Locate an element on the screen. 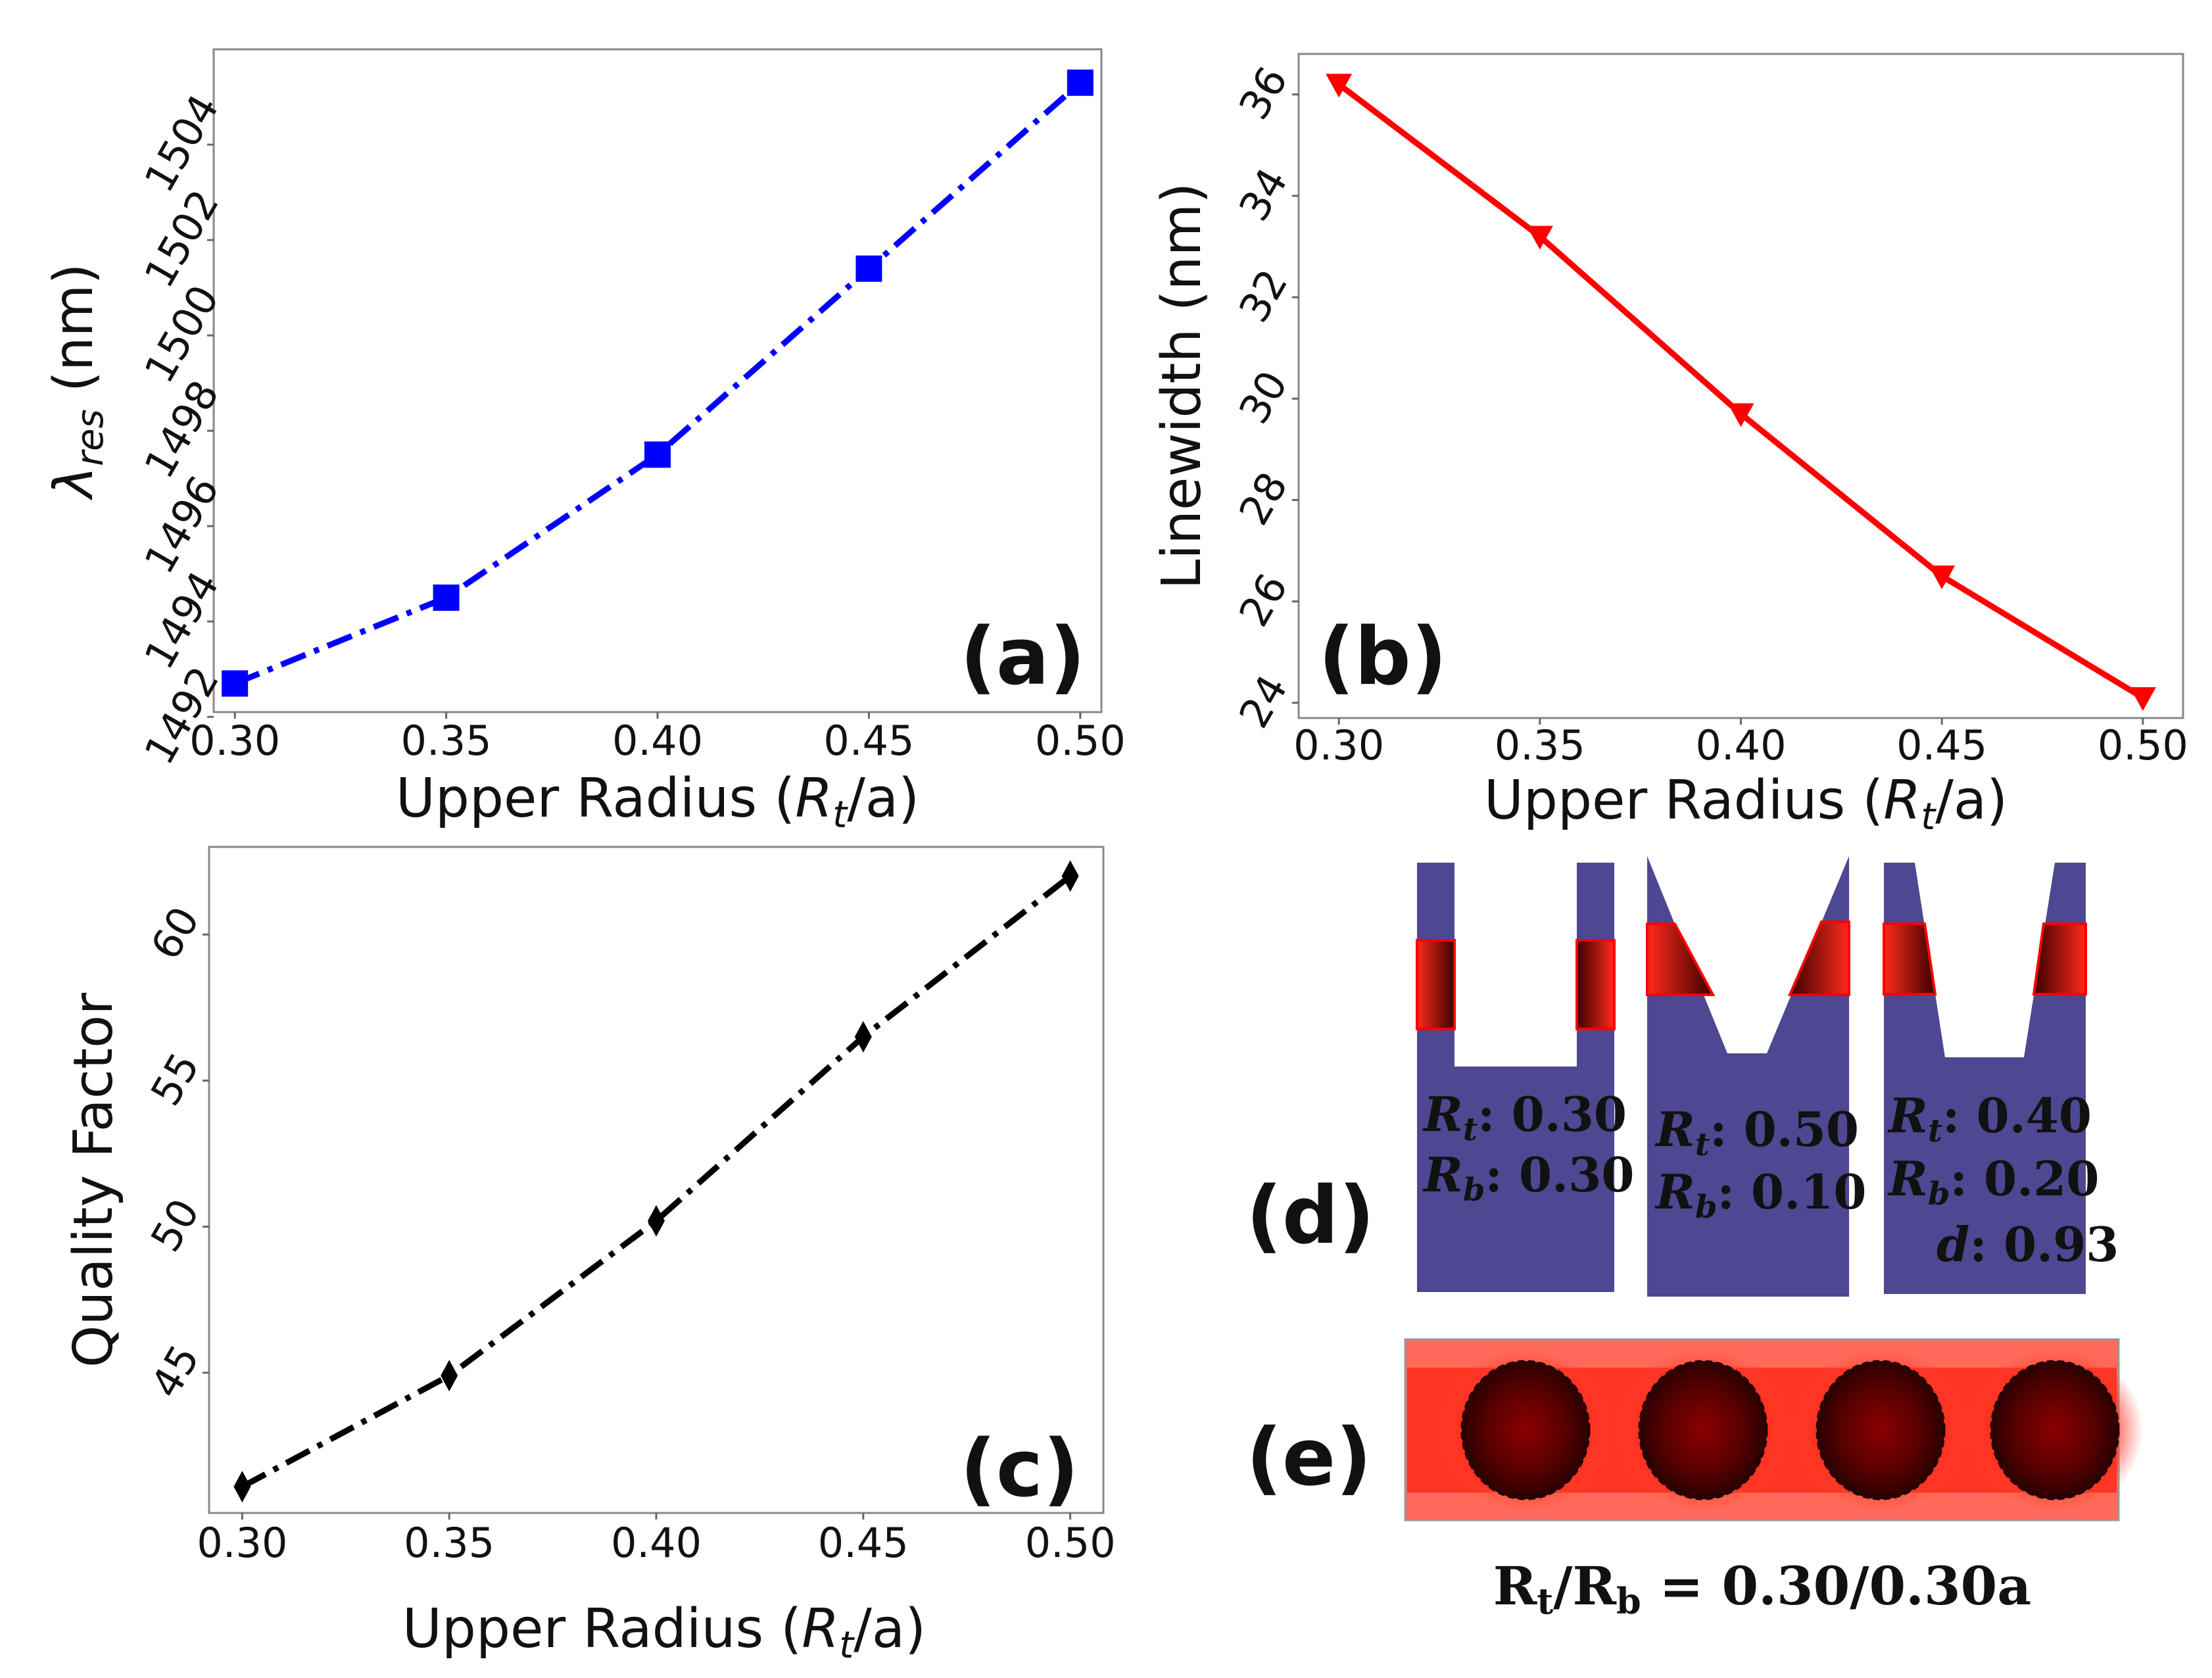 The height and width of the screenshot is (1678, 2212). y-tick-label: 50 is located at coordinates (175, 1225).